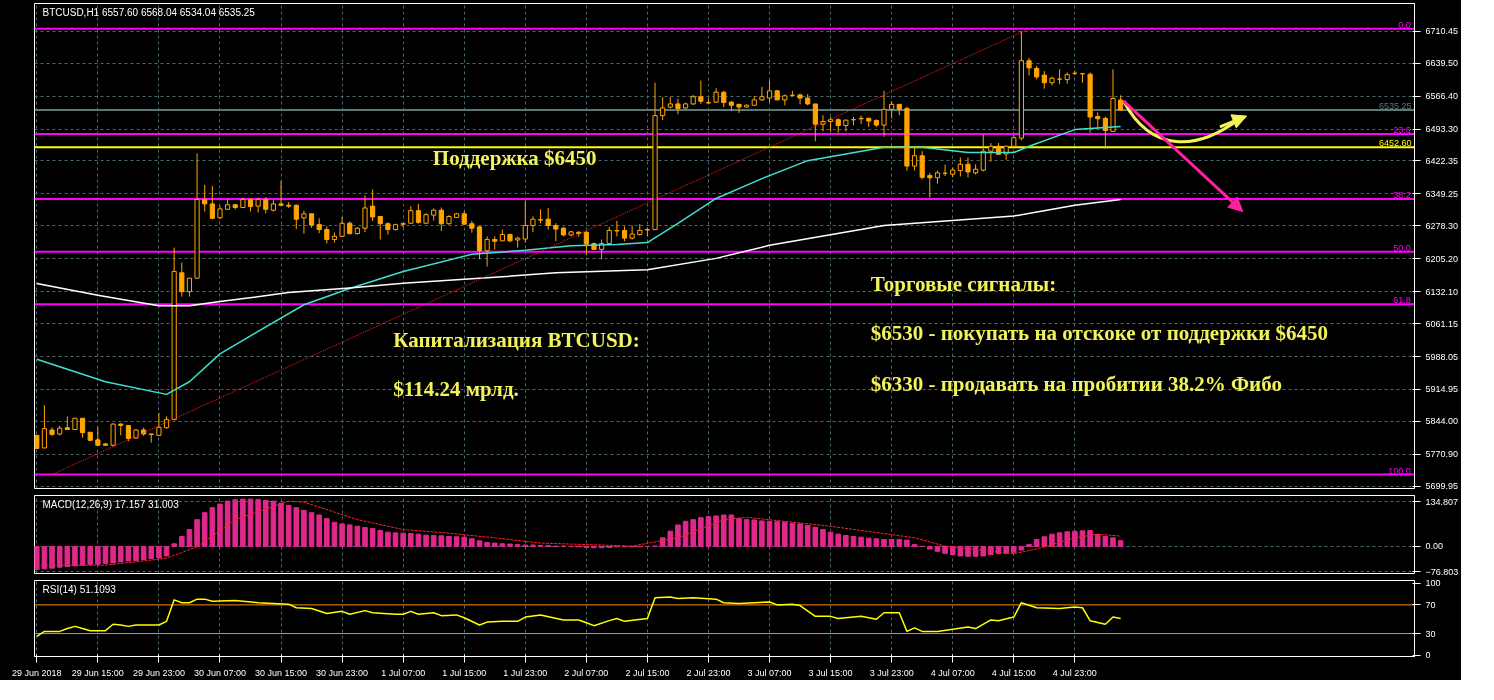 The width and height of the screenshot is (1494, 700). What do you see at coordinates (891, 672) in the screenshot?
I see `x-tick-label: 3 Jul 23:00` at bounding box center [891, 672].